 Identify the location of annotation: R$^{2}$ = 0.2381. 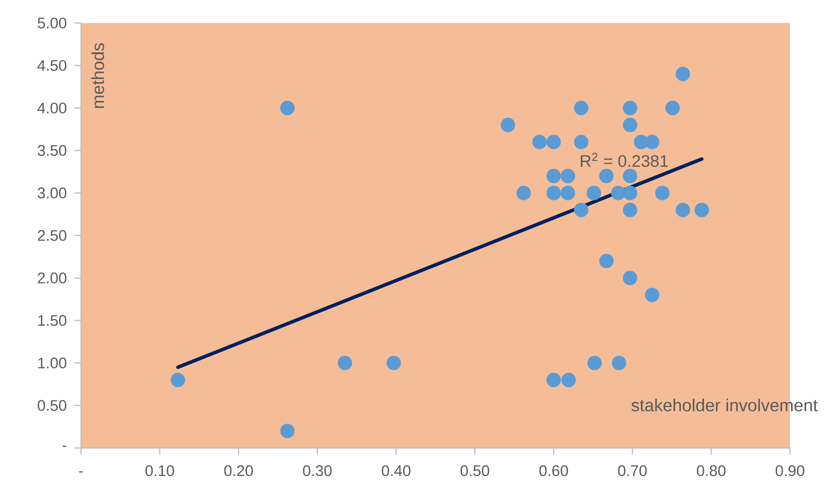
(624, 159).